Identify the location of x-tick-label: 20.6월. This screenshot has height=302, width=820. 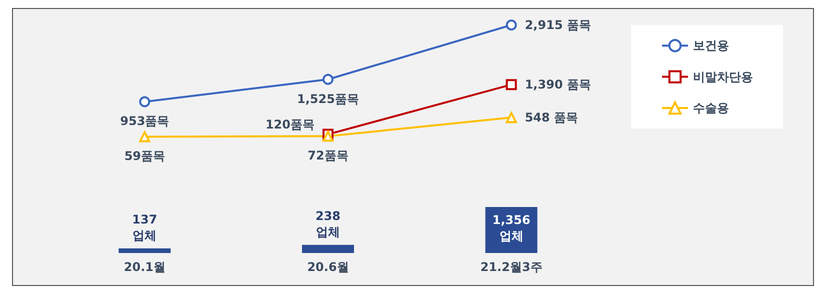
(328, 267).